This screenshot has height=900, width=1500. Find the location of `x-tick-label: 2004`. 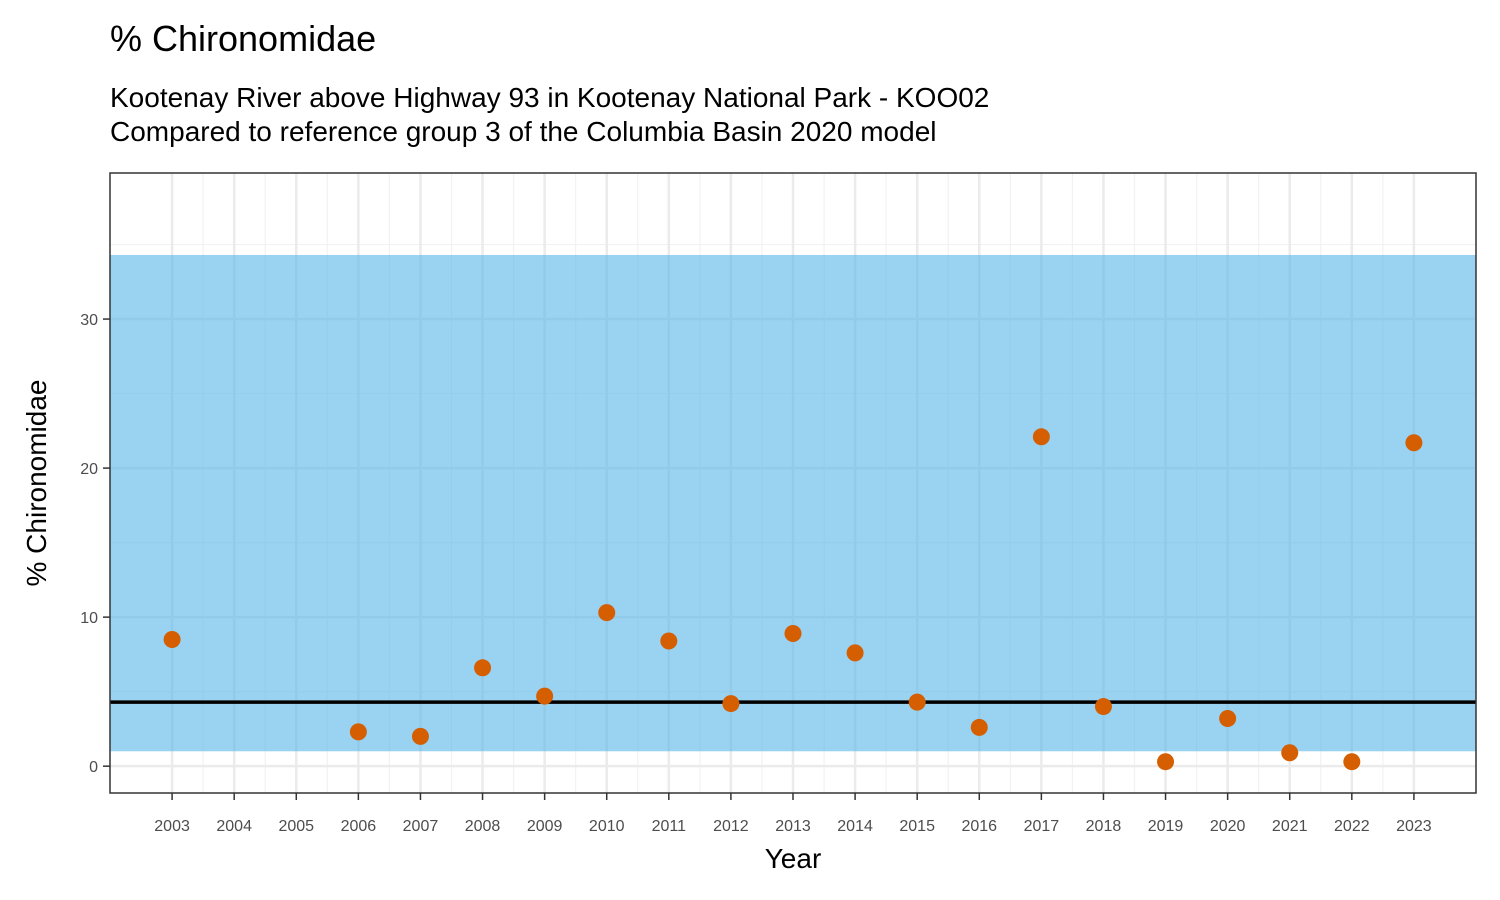

x-tick-label: 2004 is located at coordinates (234, 826).